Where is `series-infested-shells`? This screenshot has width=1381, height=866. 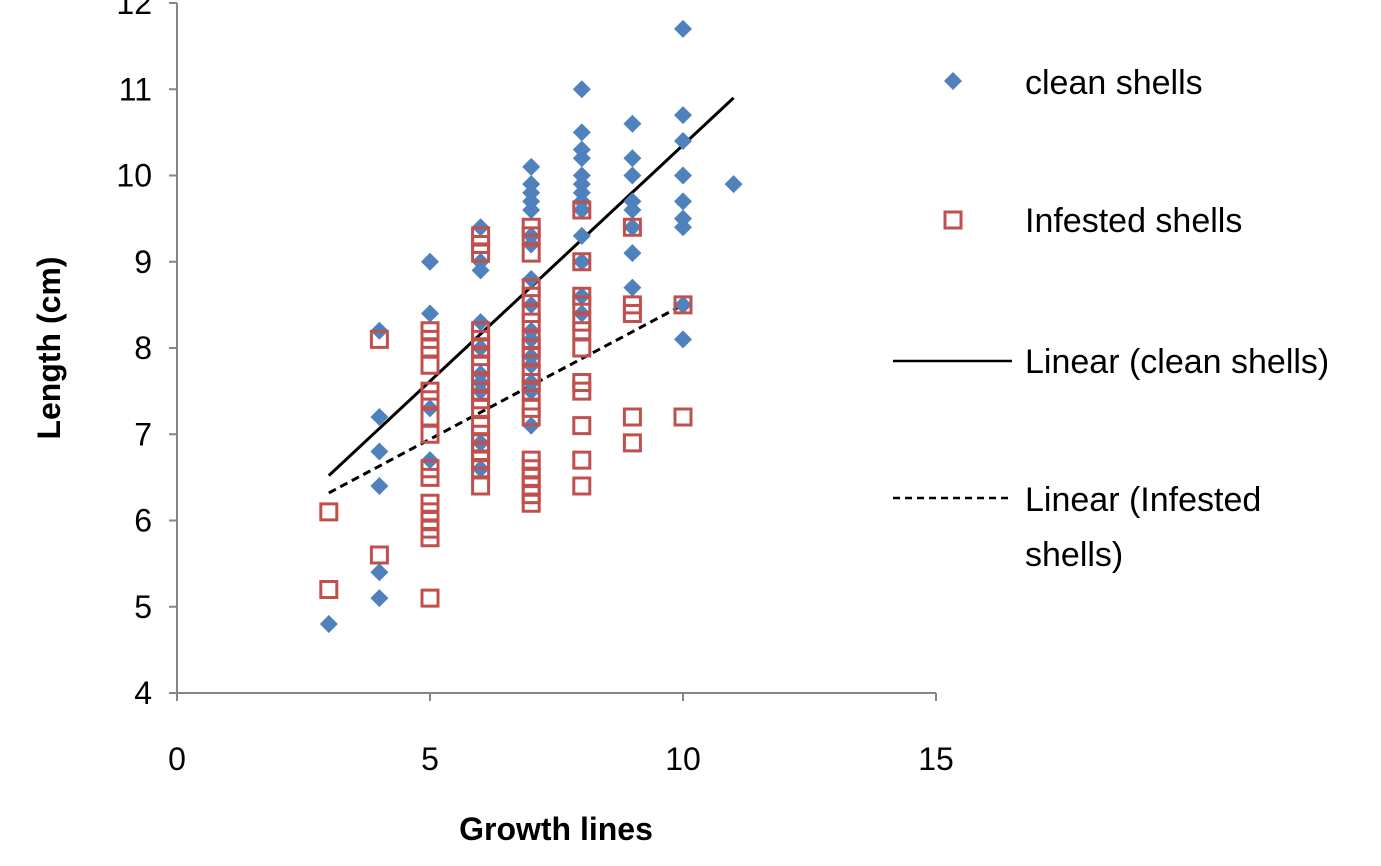 series-infested-shells is located at coordinates (506, 404).